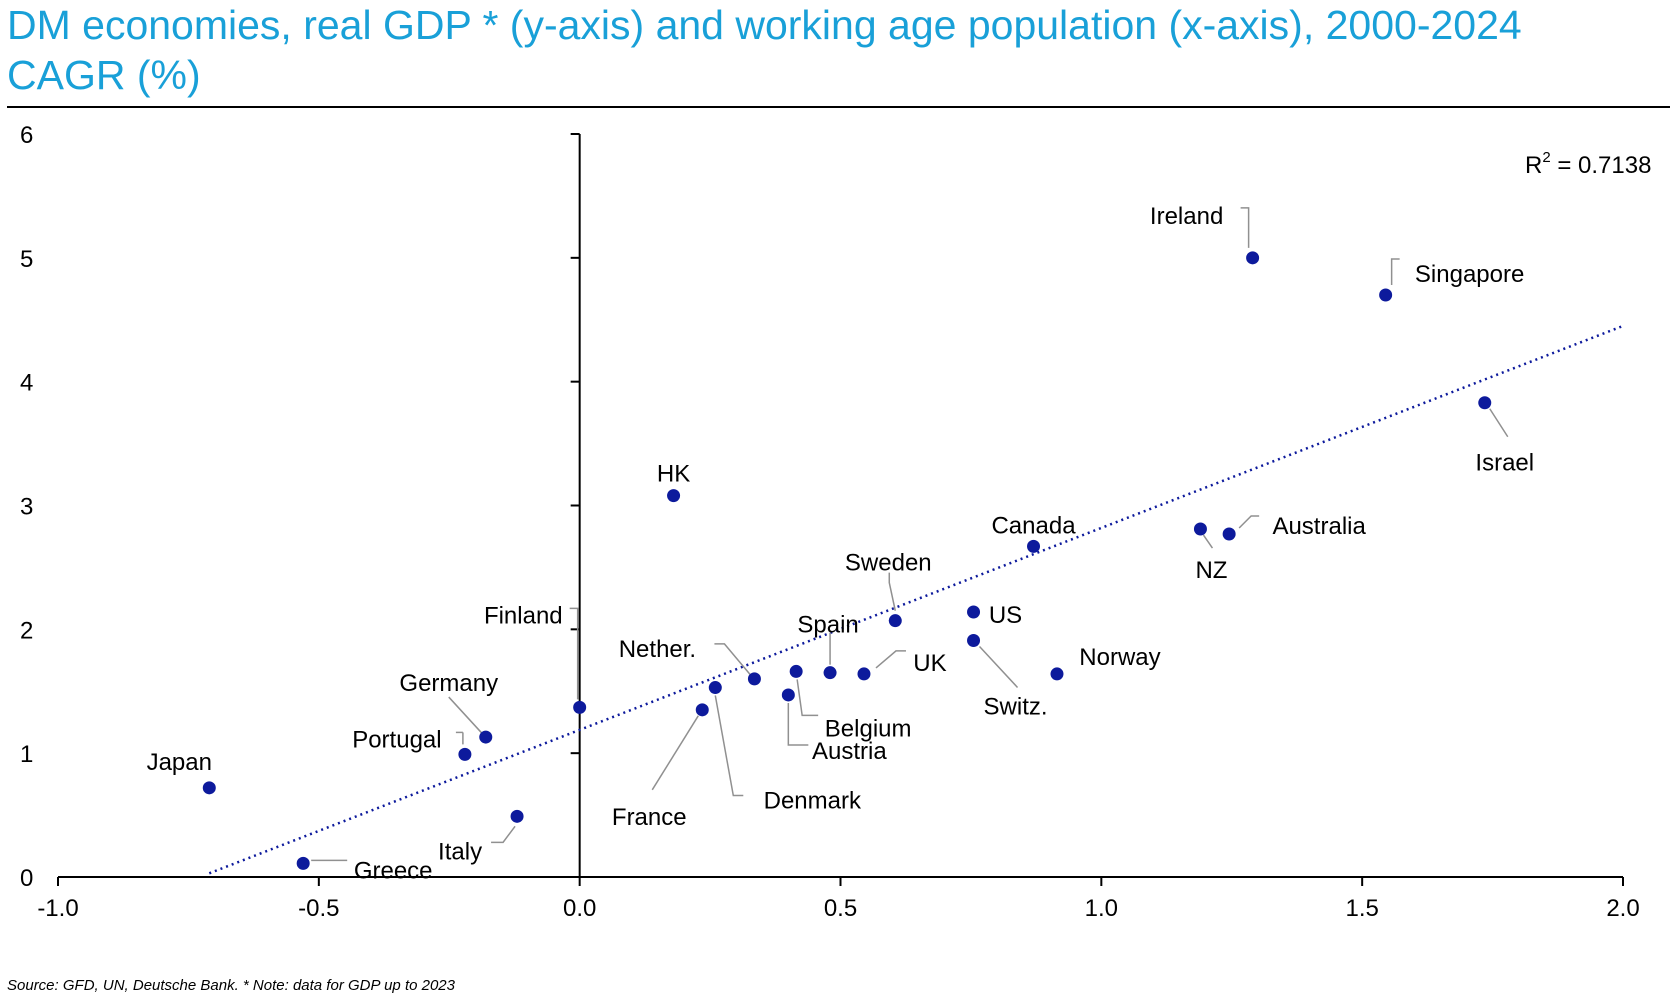 Image resolution: width=1672 pixels, height=994 pixels. Describe the element at coordinates (1101, 908) in the screenshot. I see `x-tick-label: 1.0` at that location.